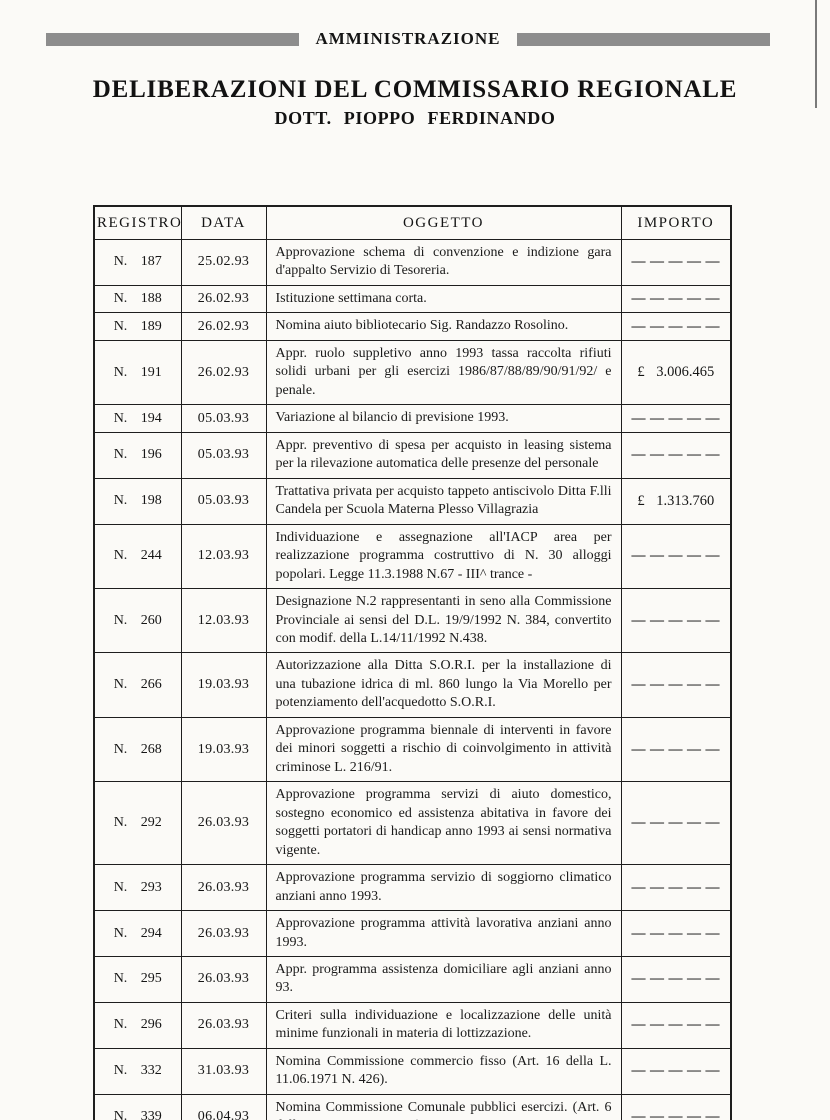  I want to click on banner-bar-left, so click(173, 39).